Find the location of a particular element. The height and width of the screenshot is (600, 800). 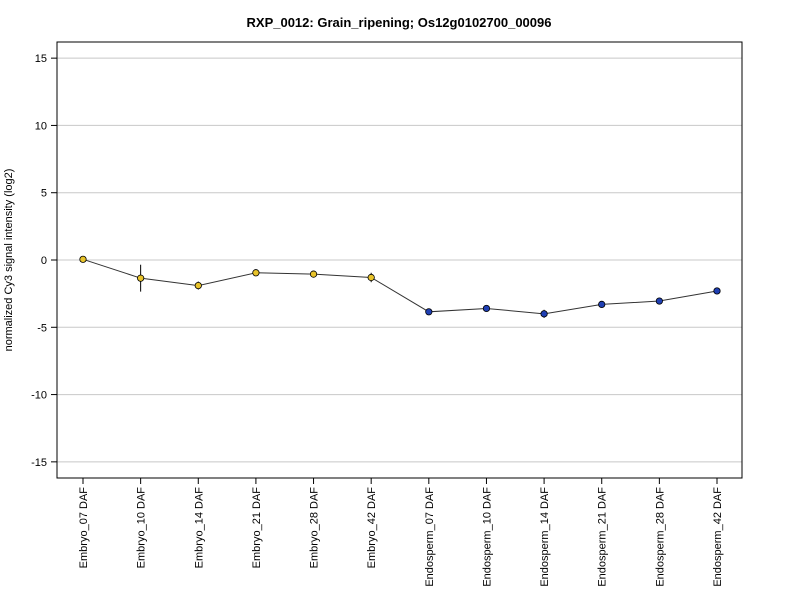

y-tick-label: 5 is located at coordinates (44, 194).